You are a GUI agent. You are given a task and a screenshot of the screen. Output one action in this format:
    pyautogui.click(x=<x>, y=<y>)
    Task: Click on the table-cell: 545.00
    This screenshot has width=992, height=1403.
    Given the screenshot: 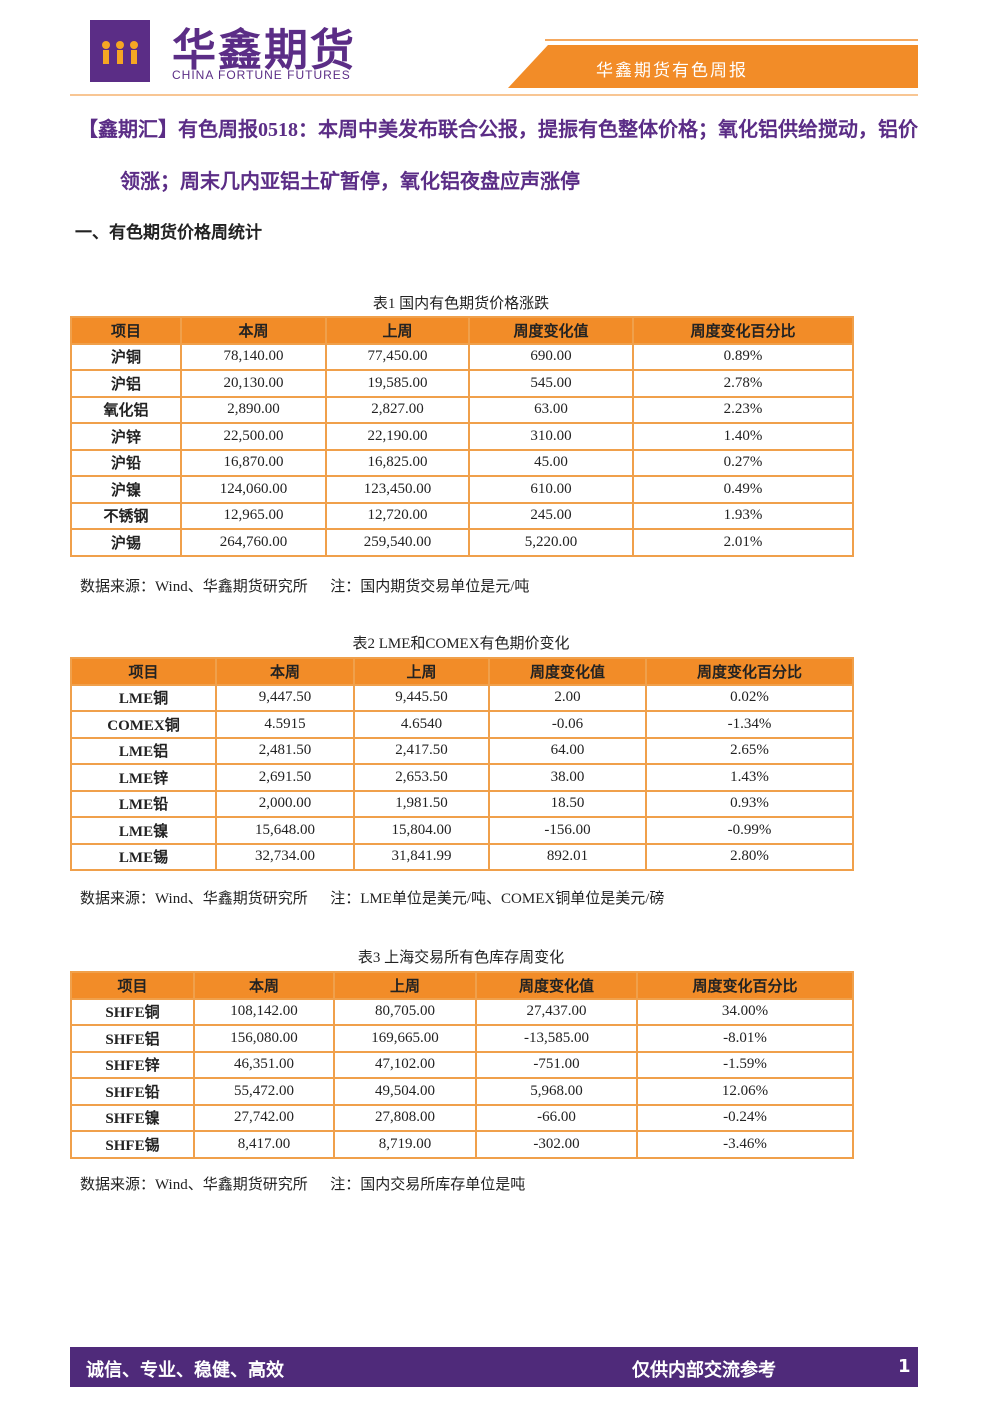 What is the action you would take?
    pyautogui.click(x=551, y=383)
    